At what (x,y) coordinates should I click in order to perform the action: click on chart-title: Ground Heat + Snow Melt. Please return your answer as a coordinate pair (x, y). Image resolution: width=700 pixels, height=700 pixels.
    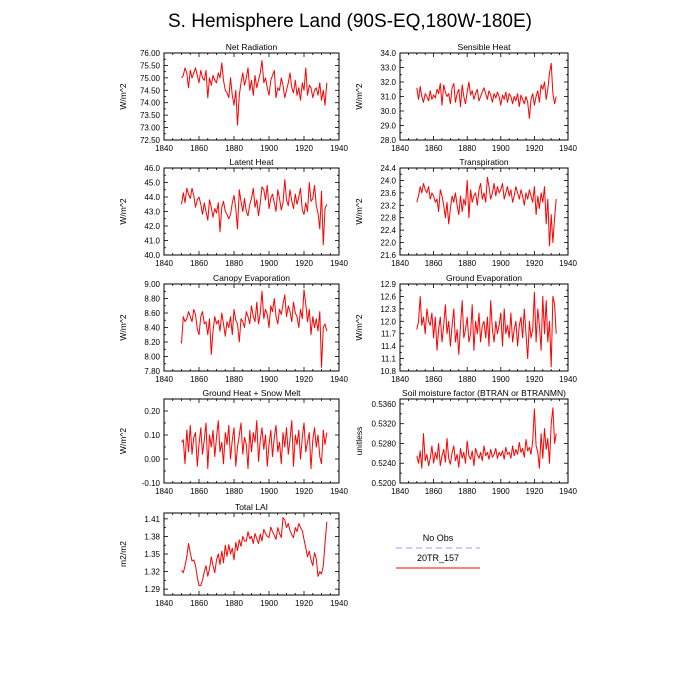
    Looking at the image, I should click on (251, 393).